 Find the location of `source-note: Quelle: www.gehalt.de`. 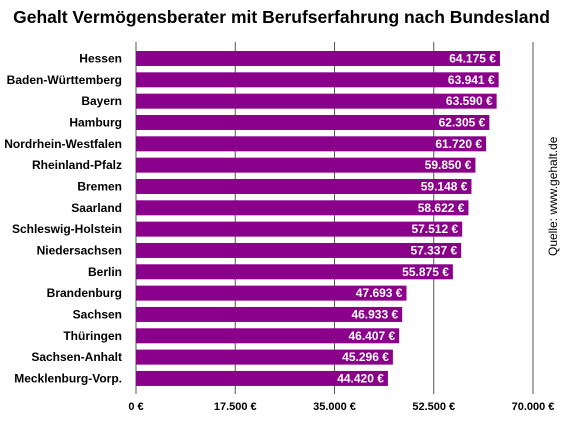

source-note: Quelle: www.gehalt.de is located at coordinates (553, 196).